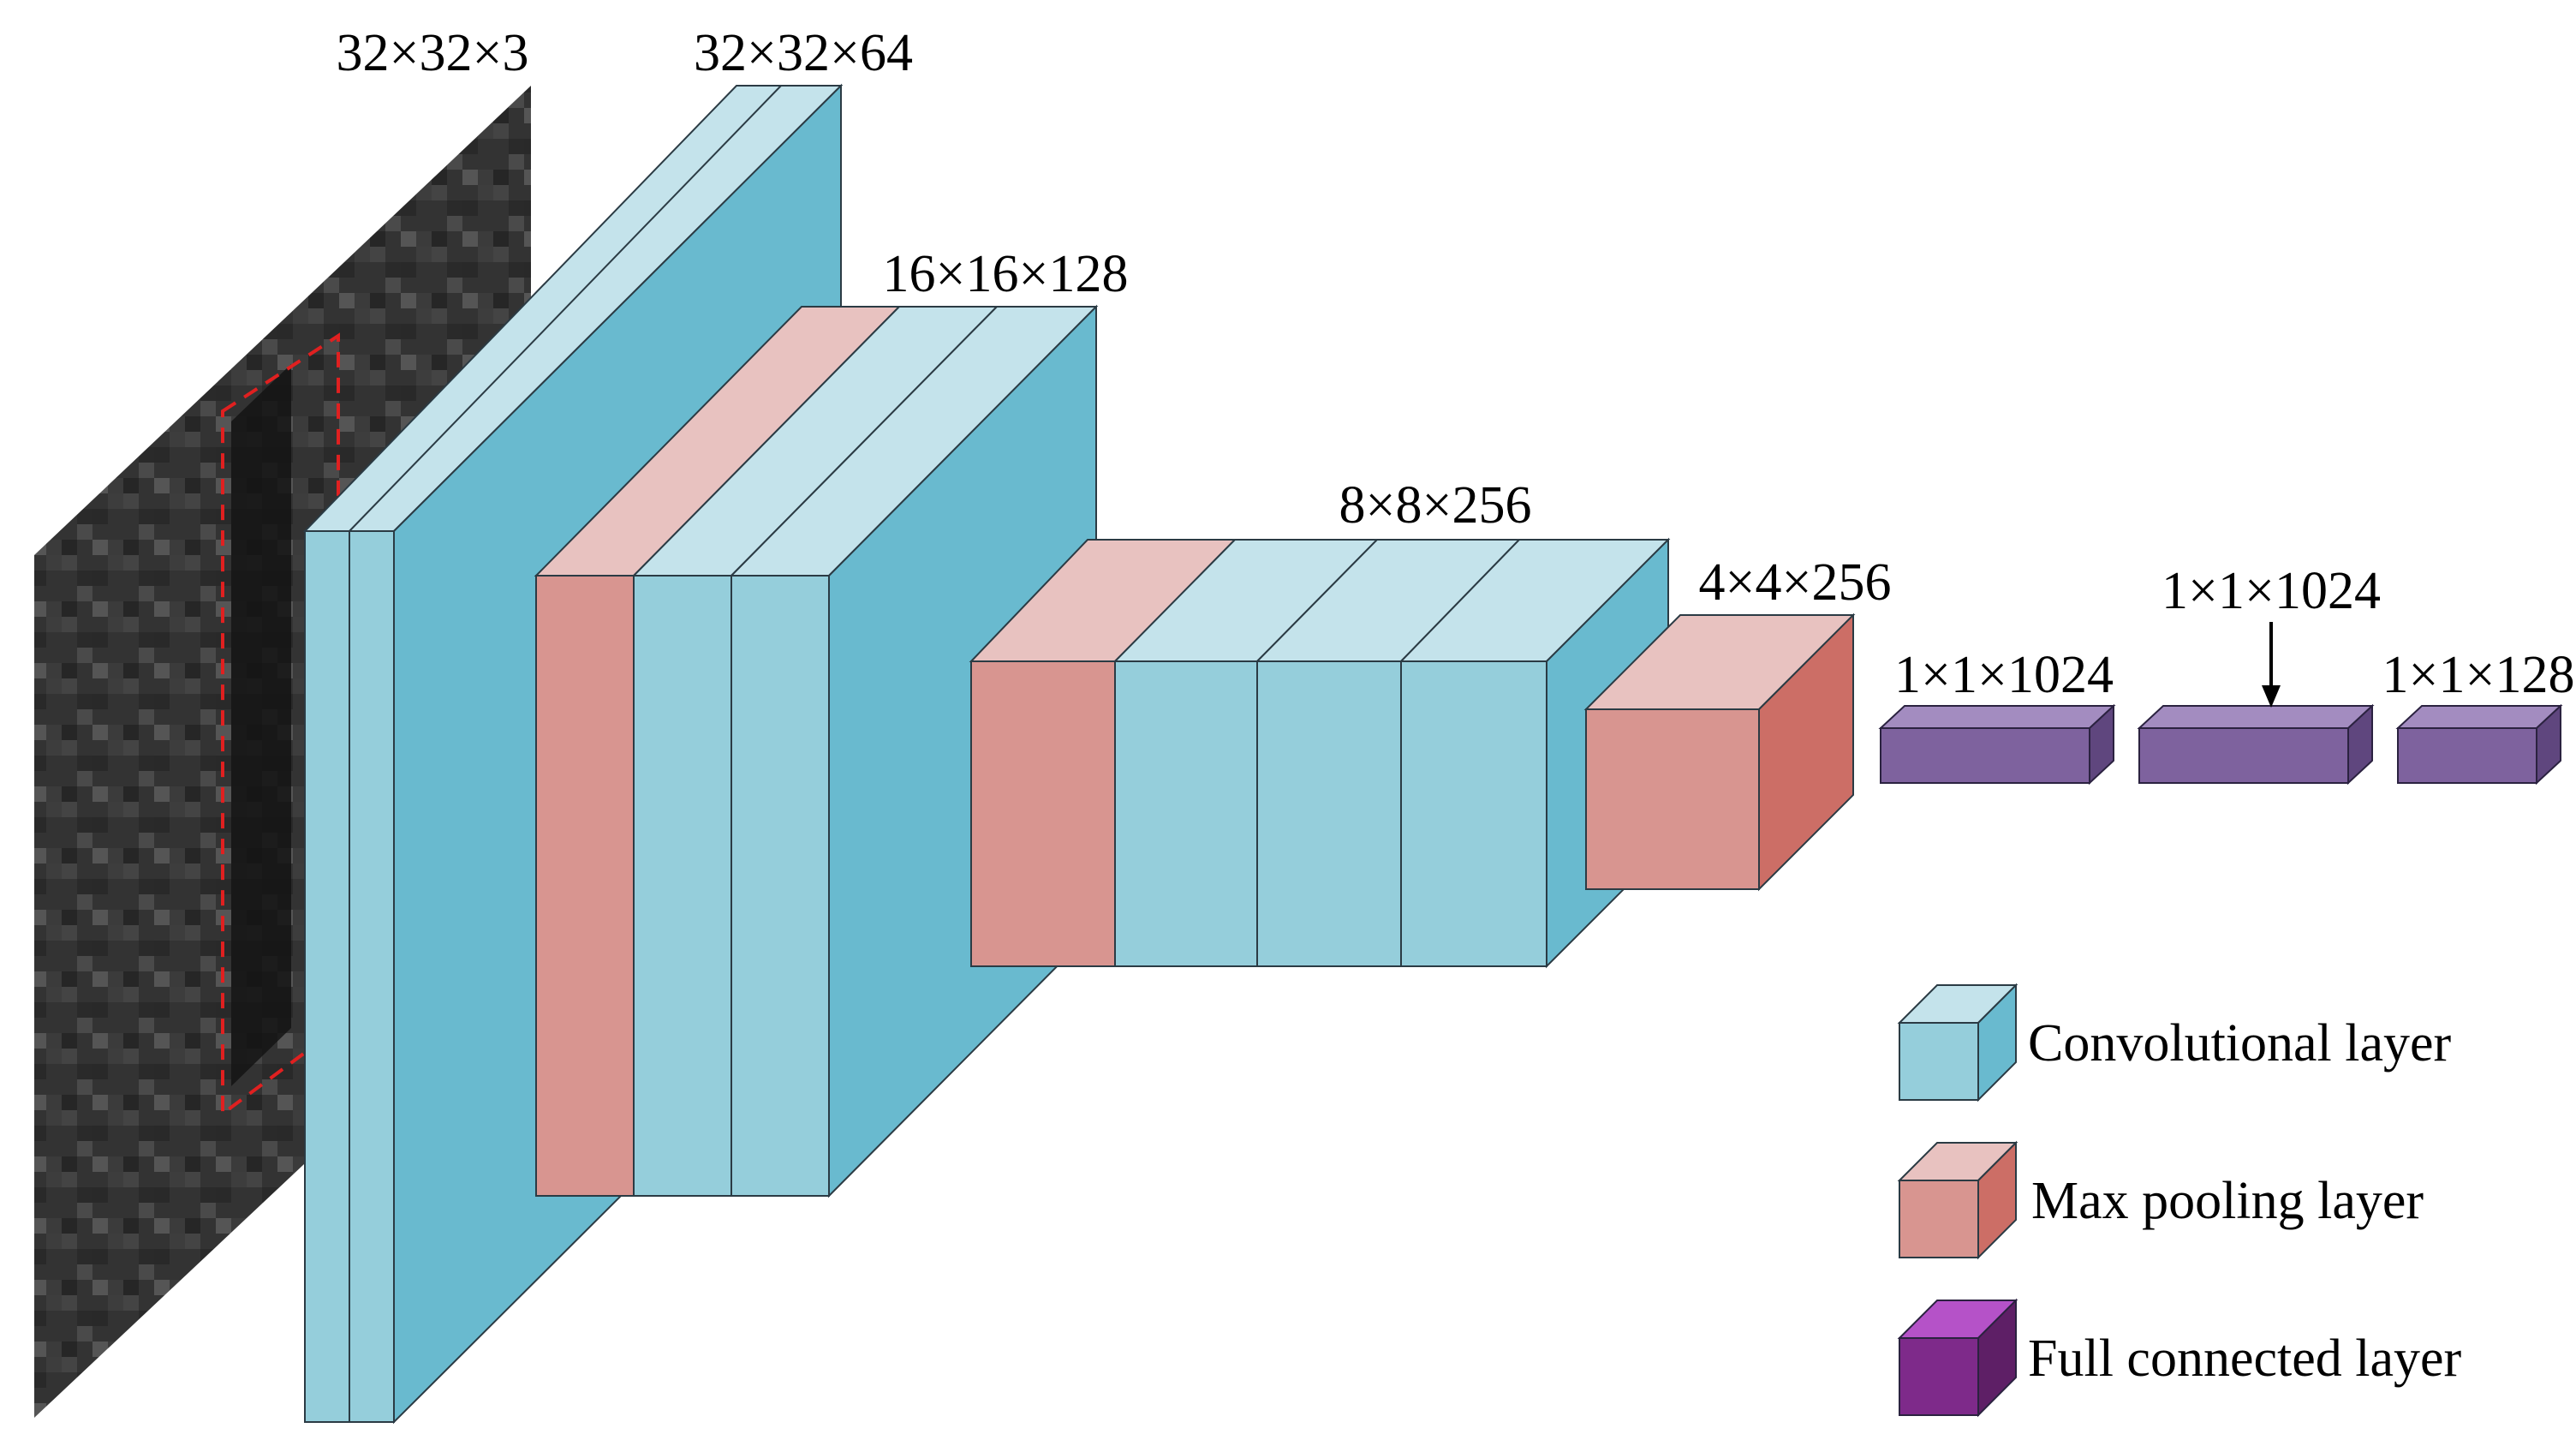  What do you see at coordinates (1435, 506) in the screenshot?
I see `label-block3-dim: 8×8×256` at bounding box center [1435, 506].